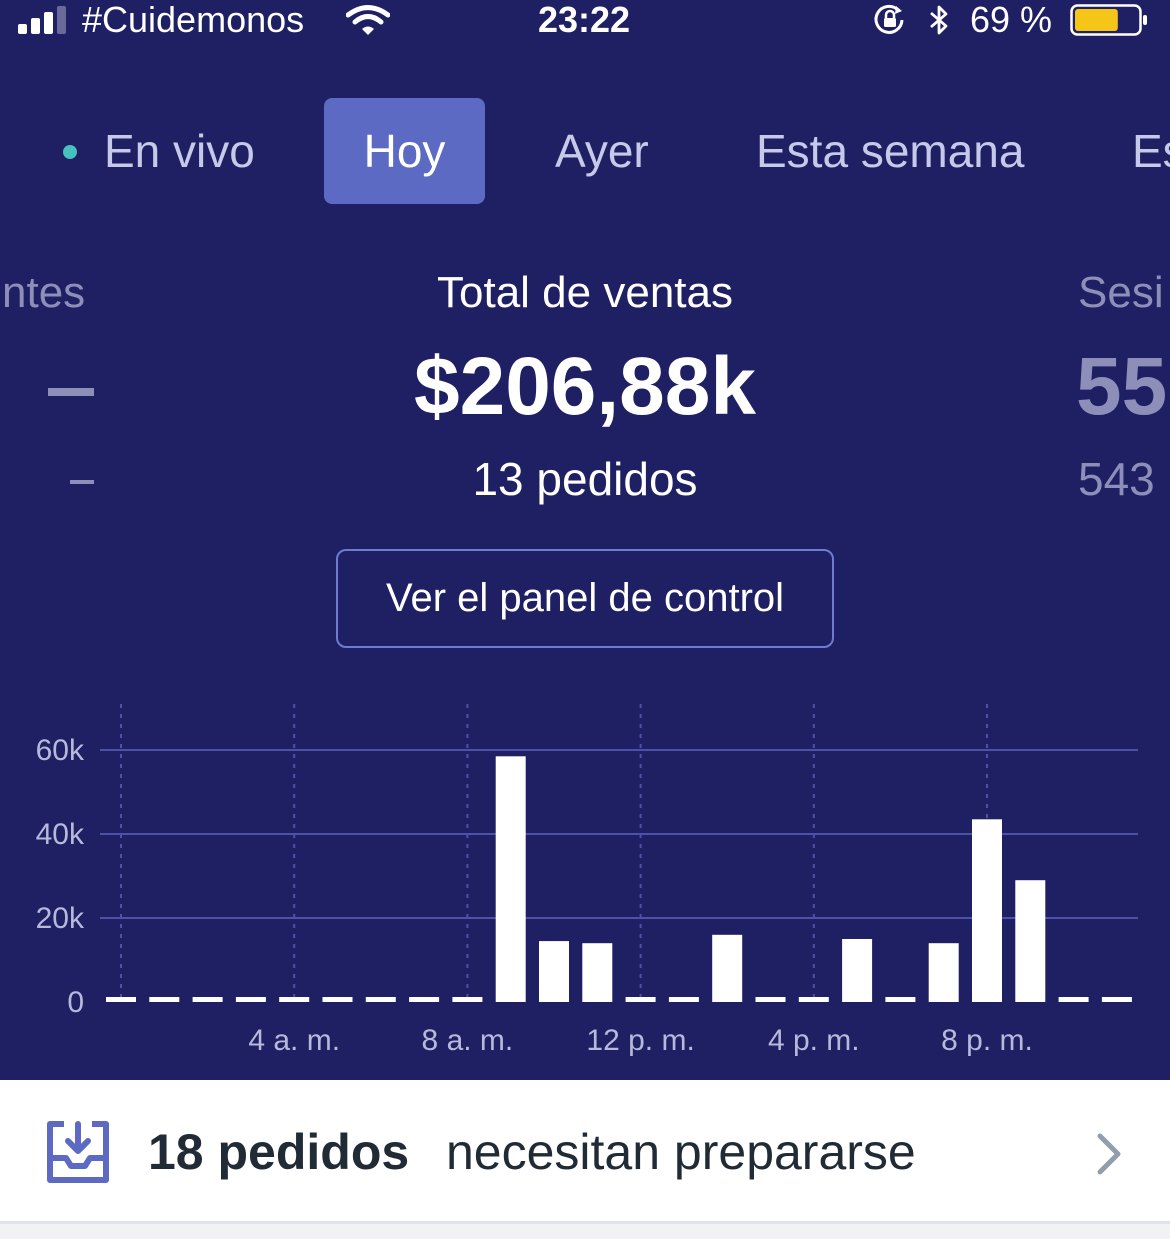 The height and width of the screenshot is (1239, 1170). I want to click on y-tick-label: 0, so click(75, 1002).